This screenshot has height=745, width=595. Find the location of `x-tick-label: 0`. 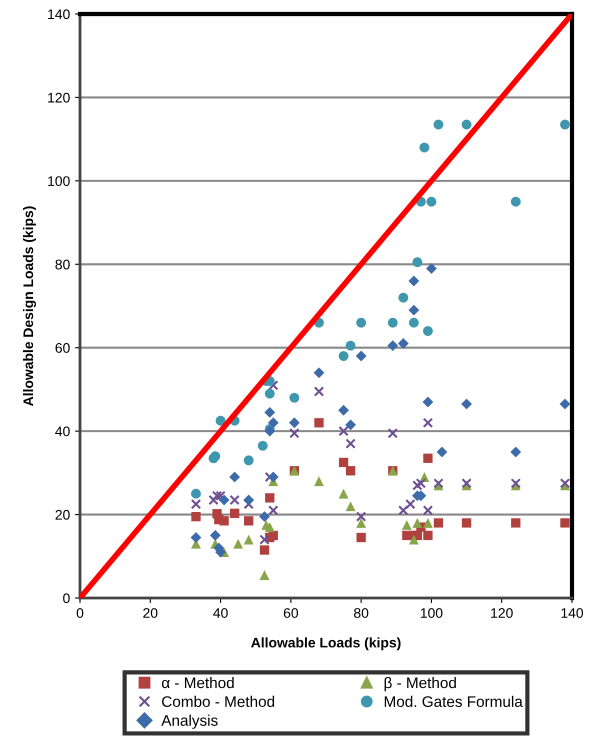

x-tick-label: 0 is located at coordinates (80, 613).